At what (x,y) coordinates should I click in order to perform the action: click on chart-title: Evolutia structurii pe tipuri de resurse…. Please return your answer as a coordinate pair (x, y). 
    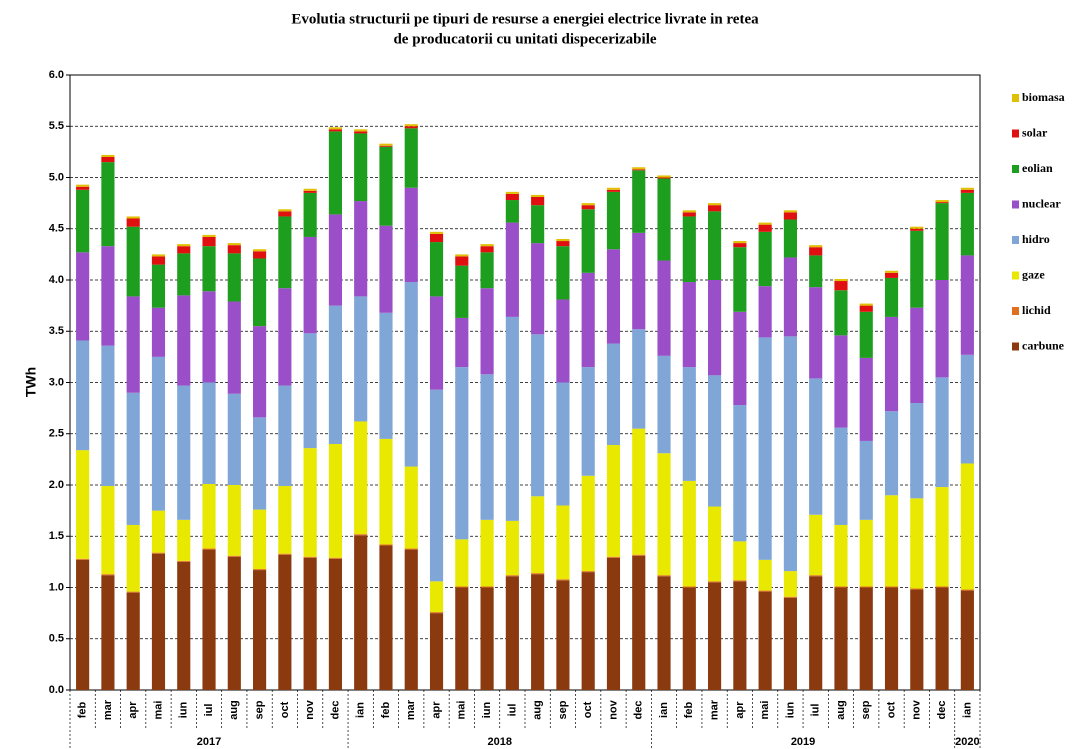
    Looking at the image, I should click on (525, 19).